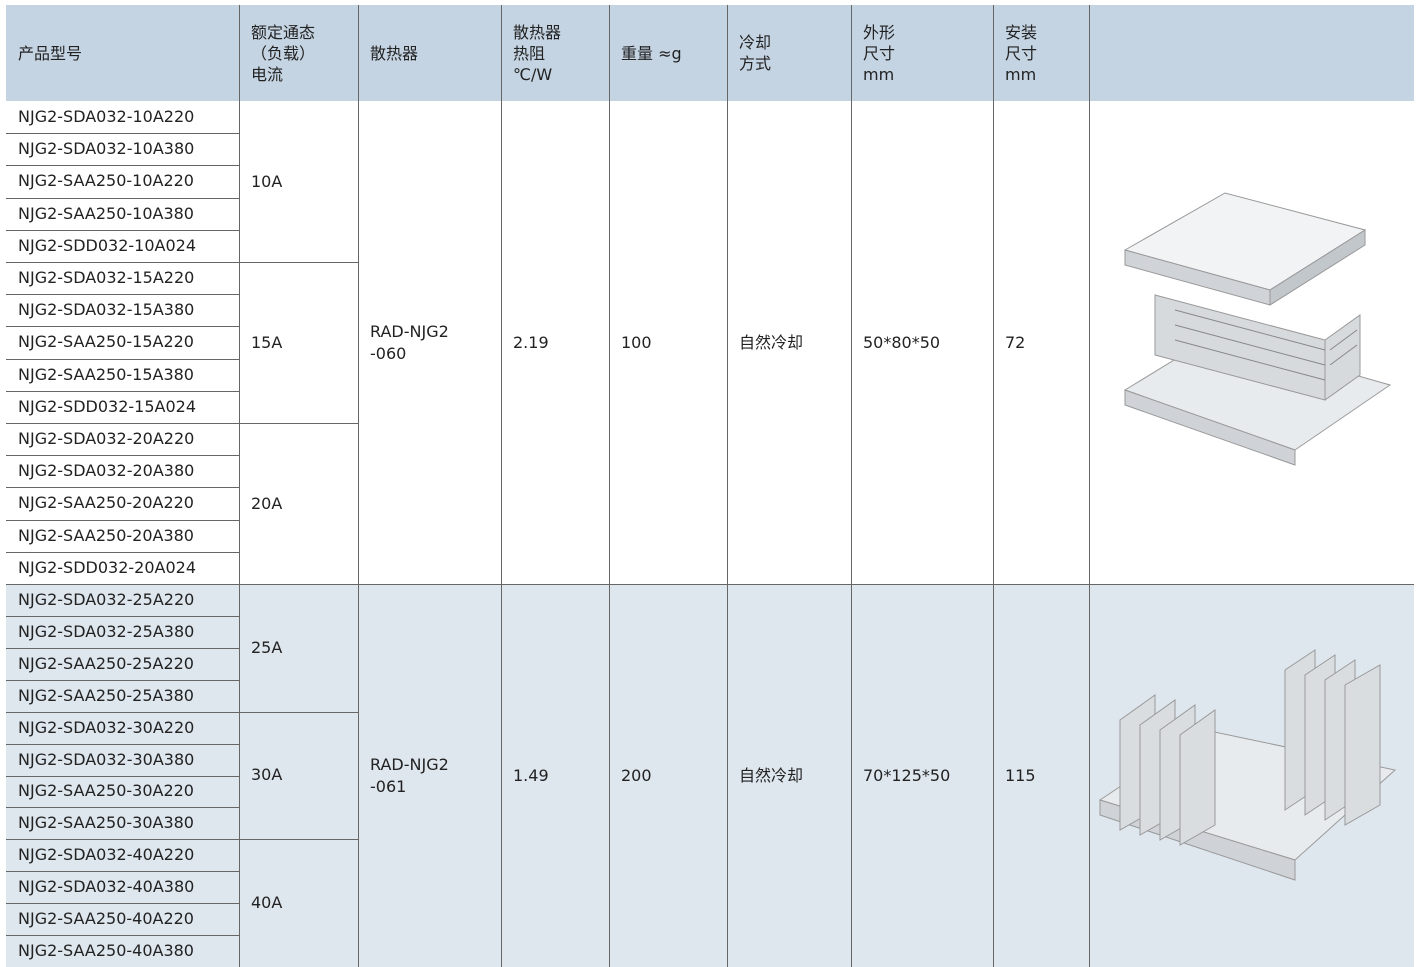 The image size is (1419, 967). Describe the element at coordinates (106, 310) in the screenshot. I see `text: NJG2-SDA032-15A380` at that location.